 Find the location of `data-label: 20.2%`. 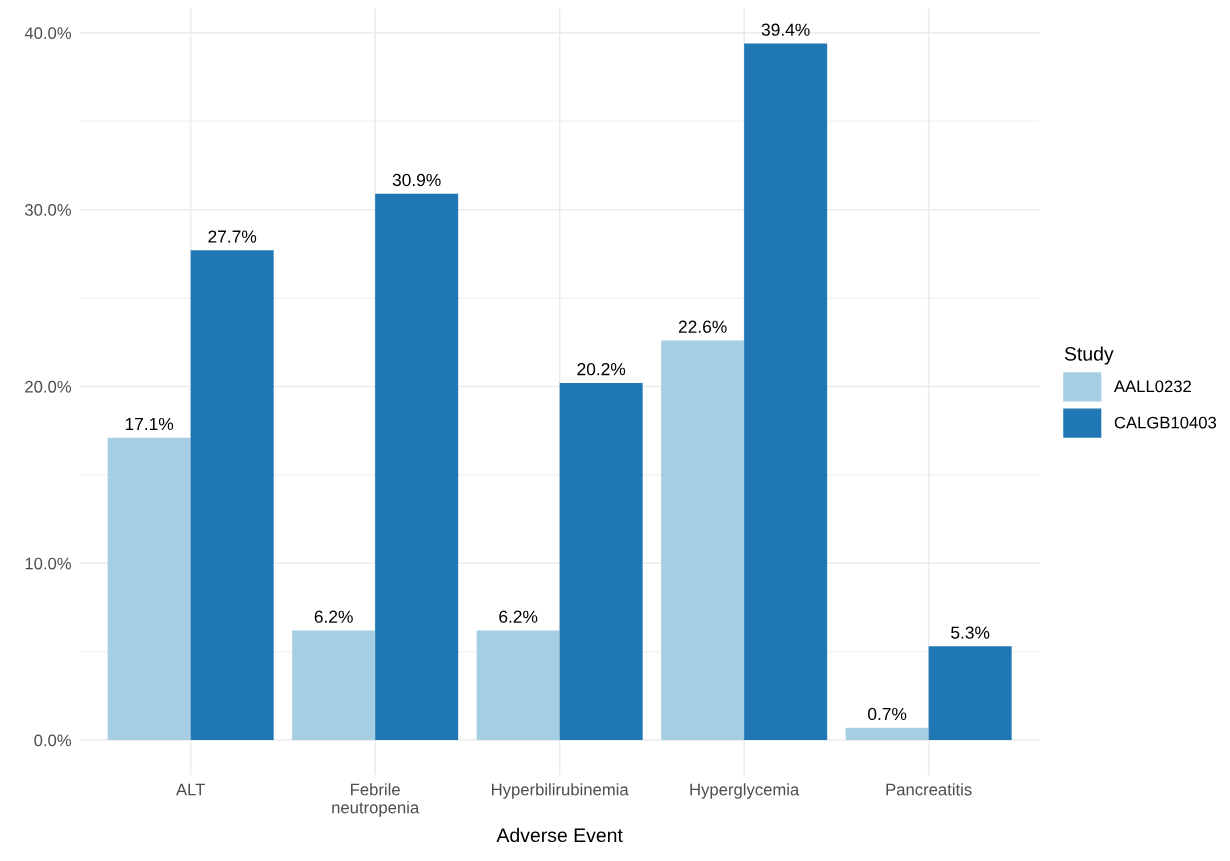

data-label: 20.2% is located at coordinates (601, 369).